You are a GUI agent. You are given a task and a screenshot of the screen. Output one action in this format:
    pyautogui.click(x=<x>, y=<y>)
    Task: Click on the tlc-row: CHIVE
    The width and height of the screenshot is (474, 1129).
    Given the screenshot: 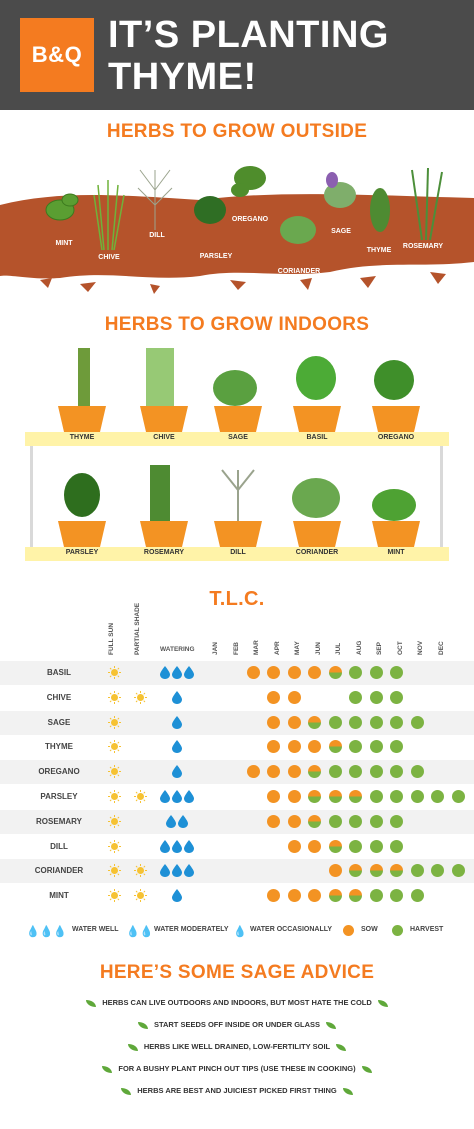 What is the action you would take?
    pyautogui.click(x=237, y=698)
    